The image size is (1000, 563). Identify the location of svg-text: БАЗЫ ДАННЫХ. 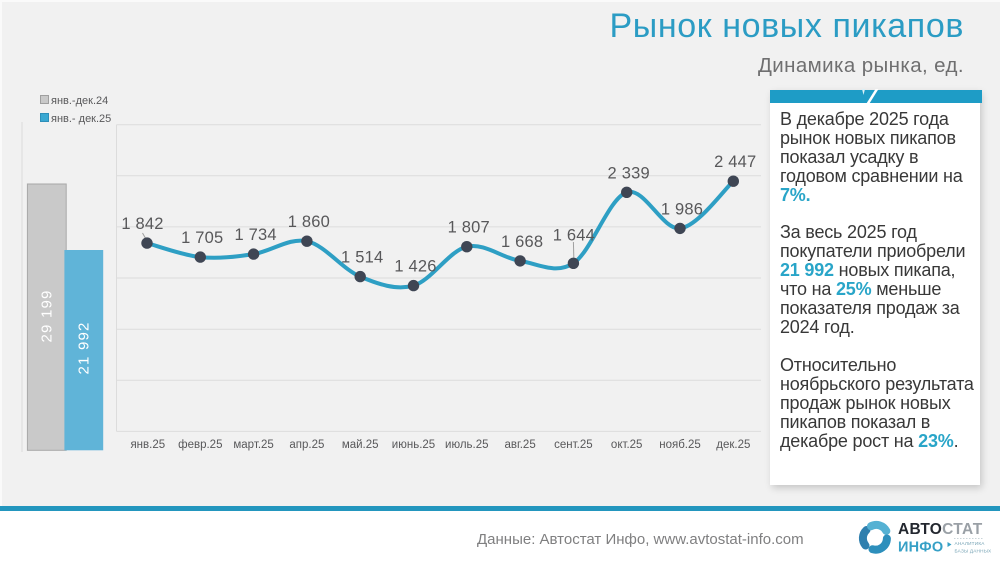
(974, 551).